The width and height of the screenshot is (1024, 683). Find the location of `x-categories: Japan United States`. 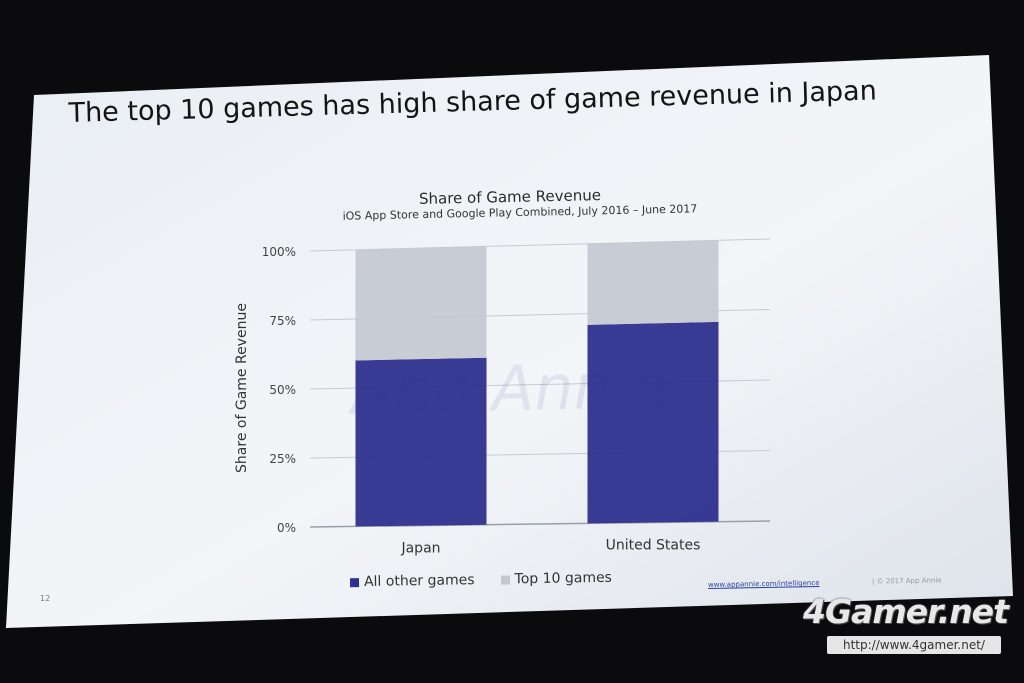

x-categories: Japan United States is located at coordinates (550, 547).